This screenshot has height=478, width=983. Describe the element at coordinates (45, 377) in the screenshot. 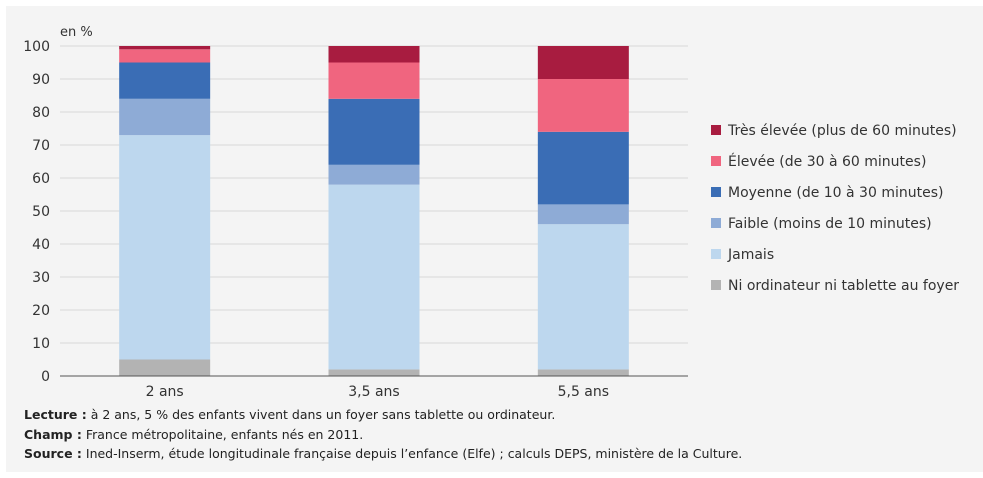

I see `y-tick-label: 0` at that location.